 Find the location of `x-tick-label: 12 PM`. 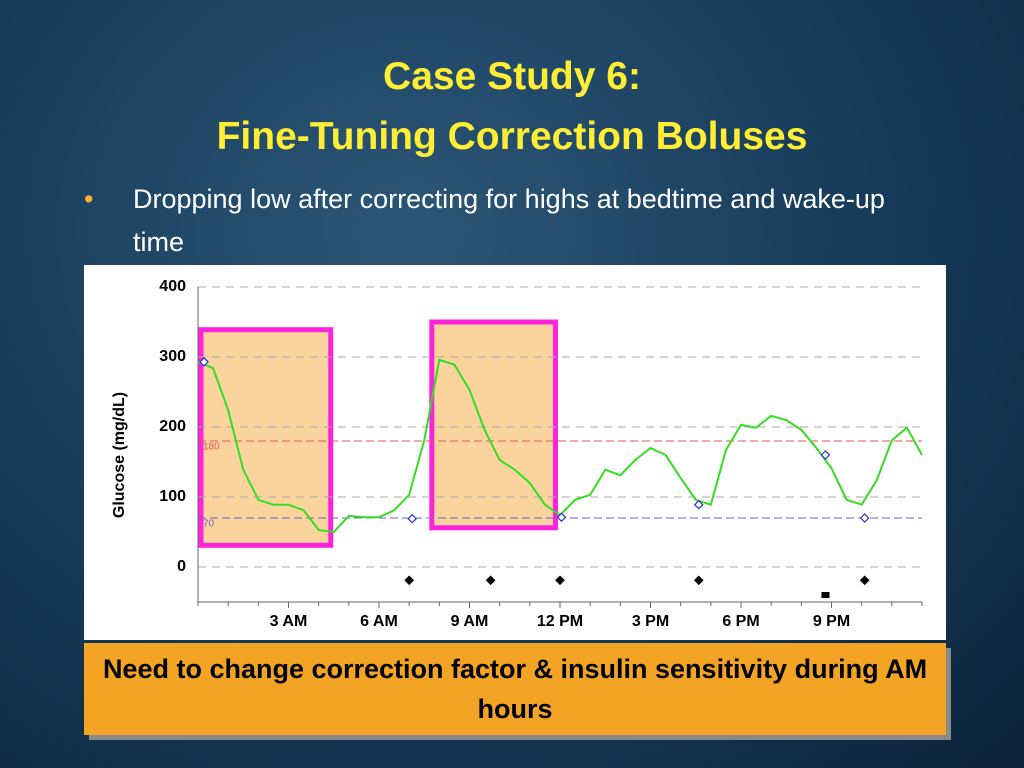

x-tick-label: 12 PM is located at coordinates (560, 621).